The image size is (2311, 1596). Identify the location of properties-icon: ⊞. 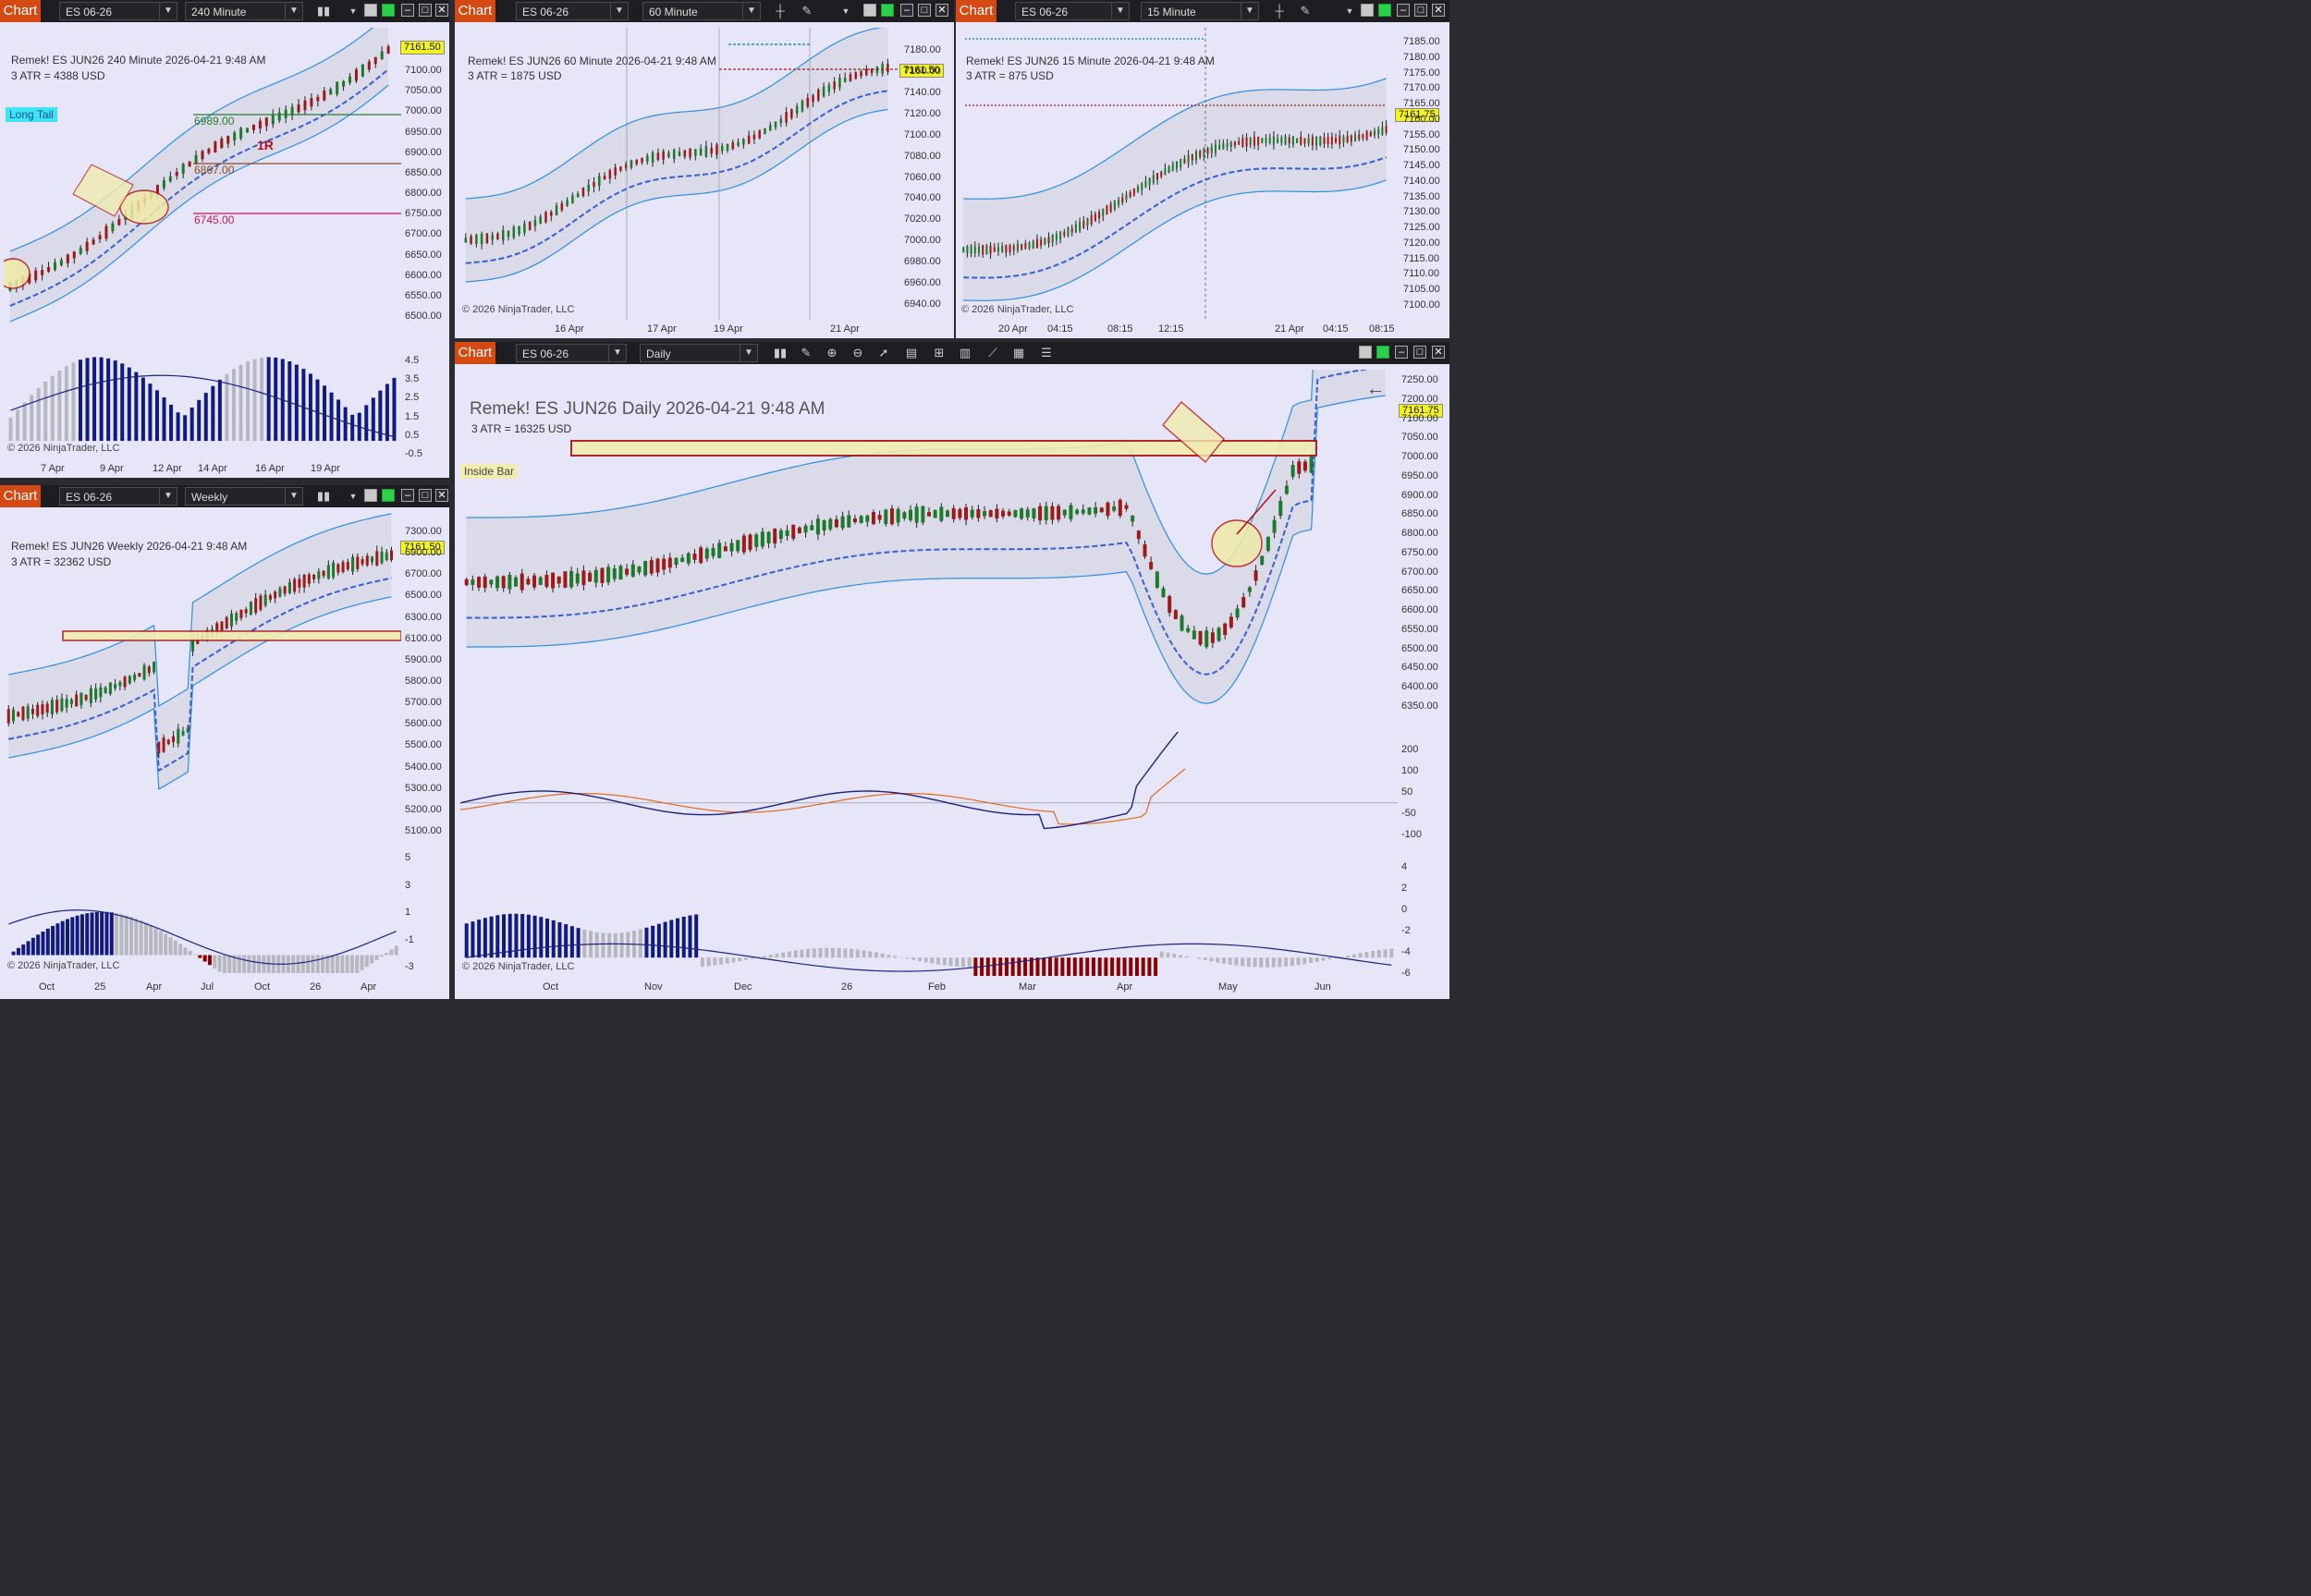
(939, 352).